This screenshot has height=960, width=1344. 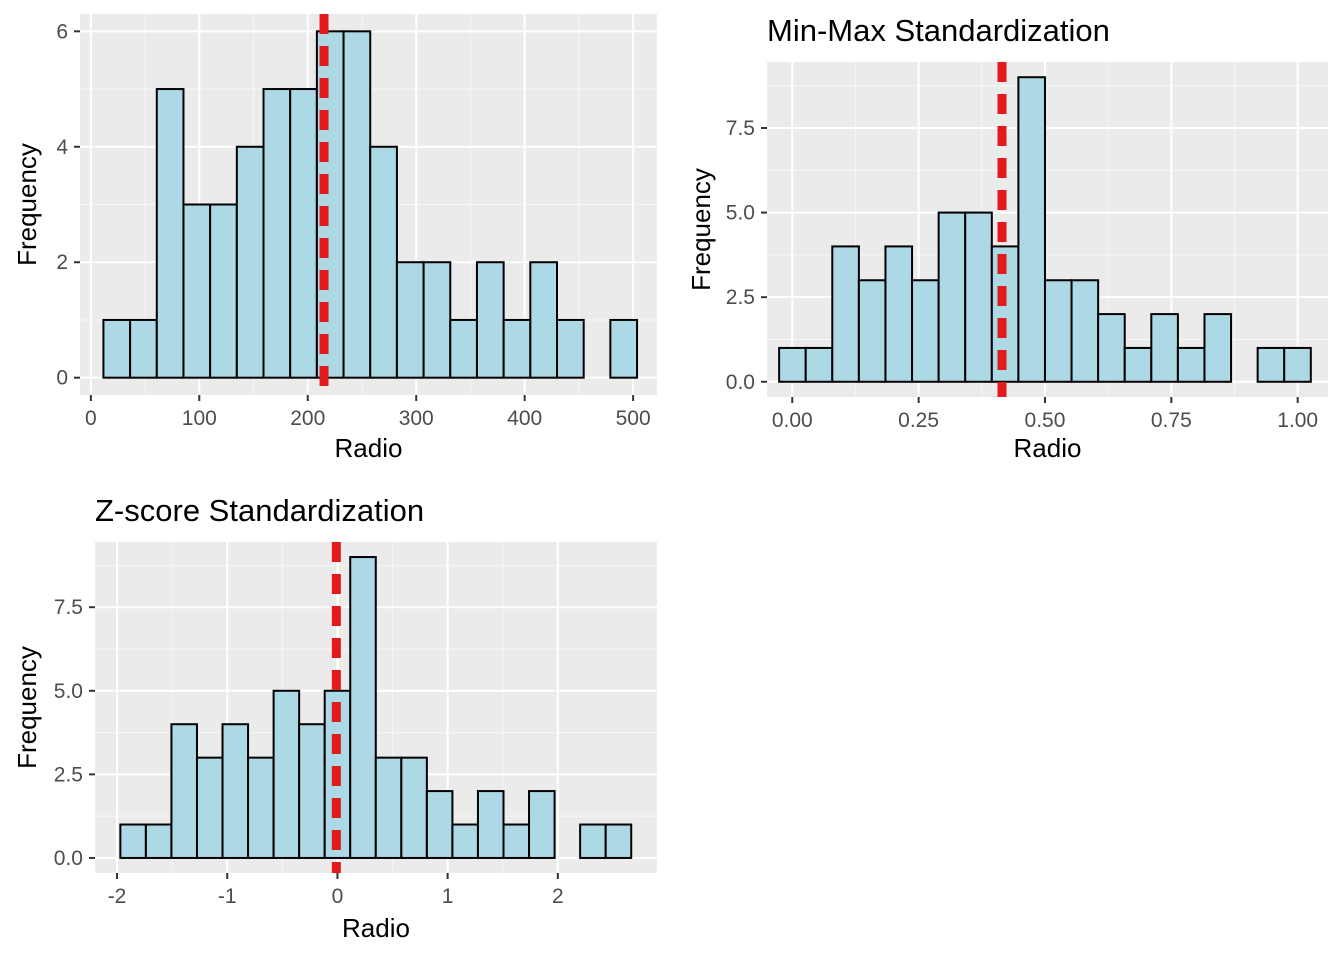 What do you see at coordinates (416, 418) in the screenshot?
I see `x-tick-label: 300` at bounding box center [416, 418].